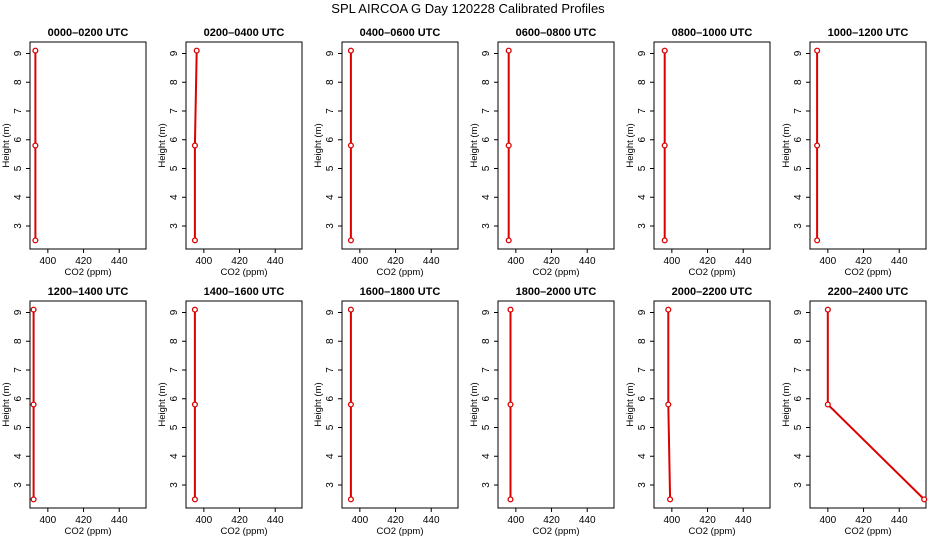 This screenshot has width=936, height=540. Describe the element at coordinates (556, 292) in the screenshot. I see `panel-title: 1800–2000 UTC` at that location.